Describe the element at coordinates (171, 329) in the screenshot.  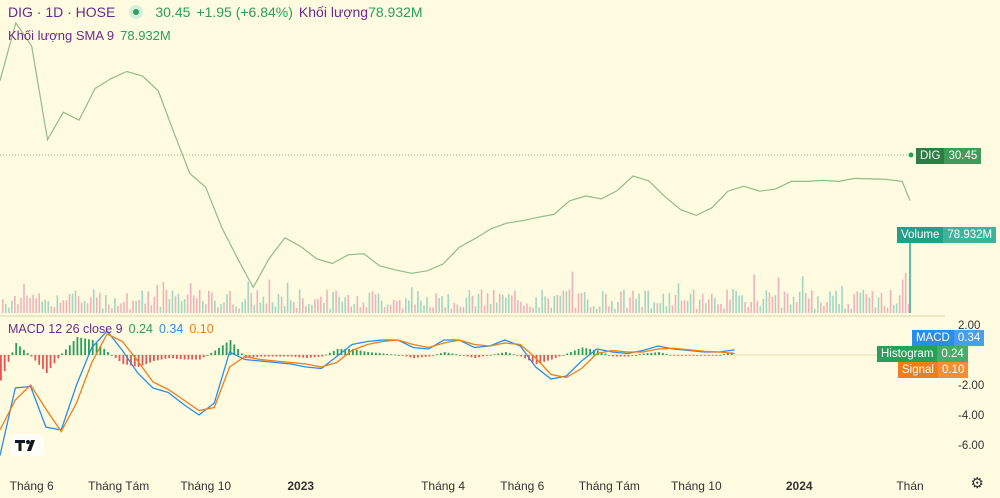
I see `macd-value: 0.34` at that location.